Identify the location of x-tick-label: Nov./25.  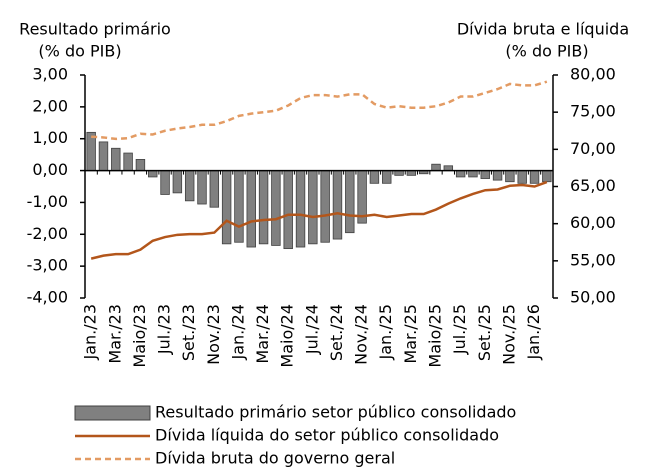
(508, 334).